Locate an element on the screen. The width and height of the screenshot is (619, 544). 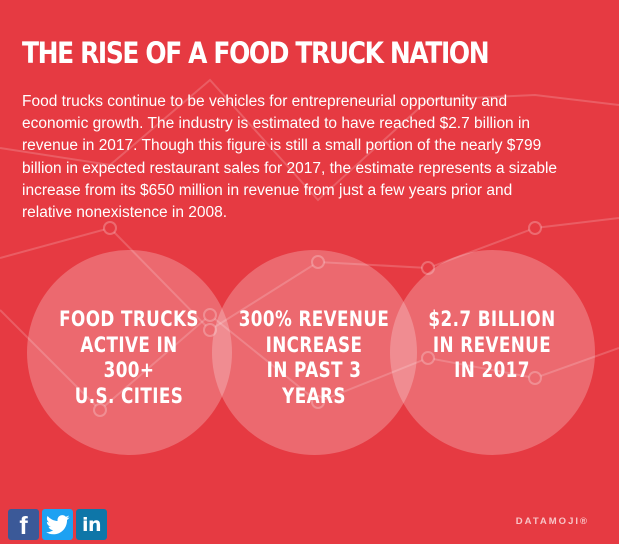
stat-line: ACTIVE IN 300+ is located at coordinates (129, 357).